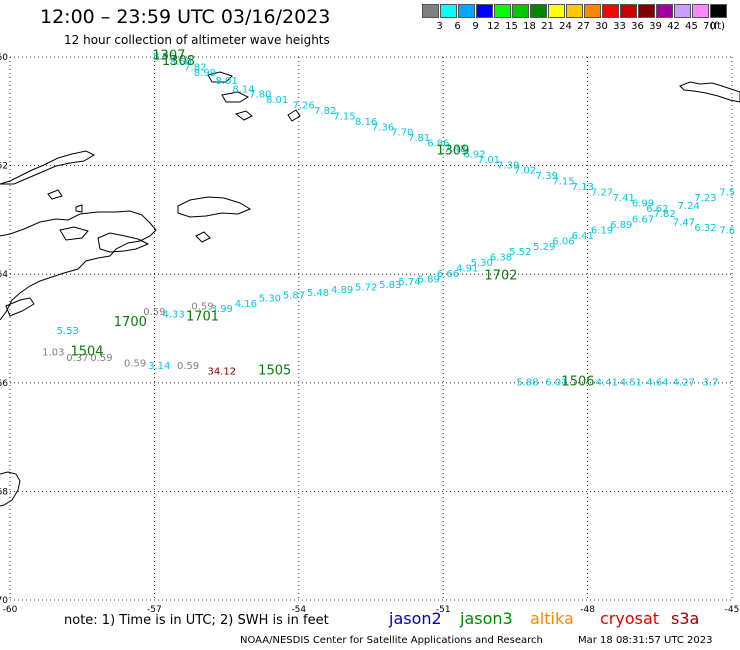  What do you see at coordinates (4, 601) in the screenshot?
I see `latitude-label: -70` at bounding box center [4, 601].